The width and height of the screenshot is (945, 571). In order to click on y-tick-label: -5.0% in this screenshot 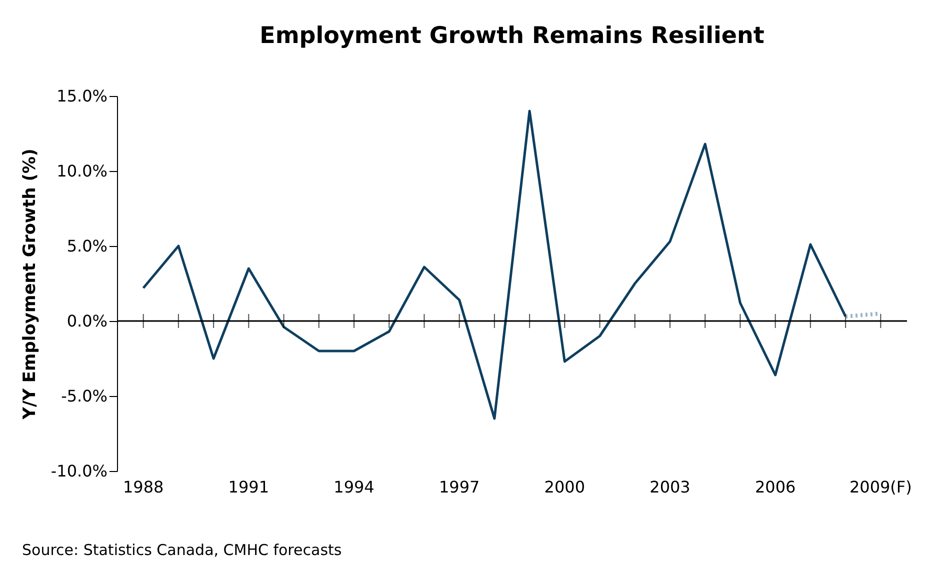, I will do `click(84, 396)`.